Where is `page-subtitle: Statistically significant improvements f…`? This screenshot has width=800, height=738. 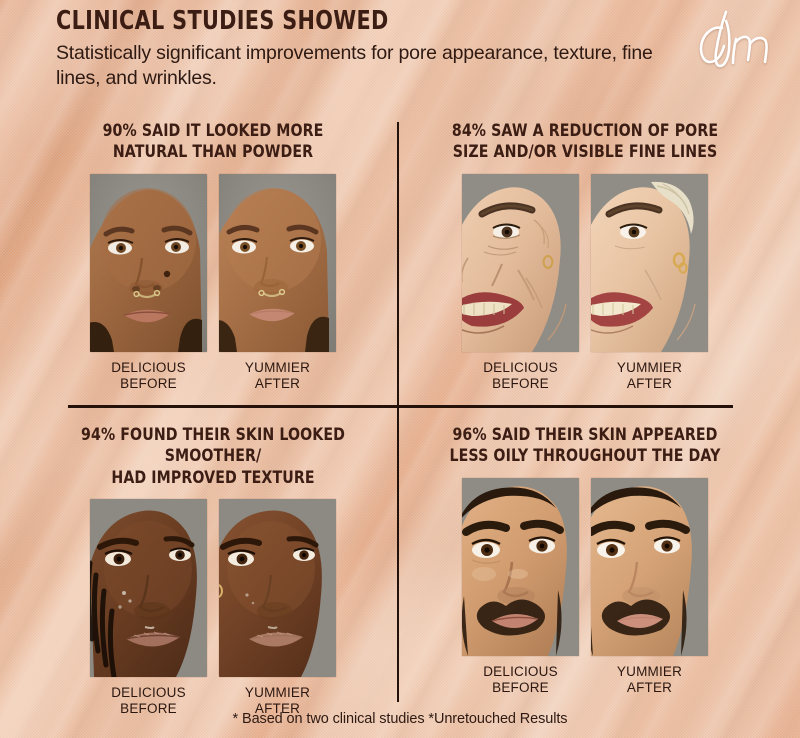 page-subtitle: Statistically significant improvements f… is located at coordinates (354, 66).